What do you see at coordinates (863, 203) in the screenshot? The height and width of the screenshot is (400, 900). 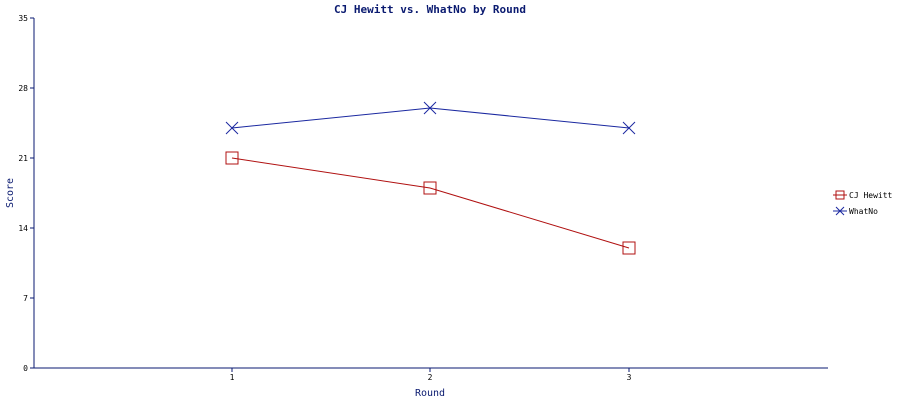 I see `legend: CJ Hewitt WhatNo` at bounding box center [863, 203].